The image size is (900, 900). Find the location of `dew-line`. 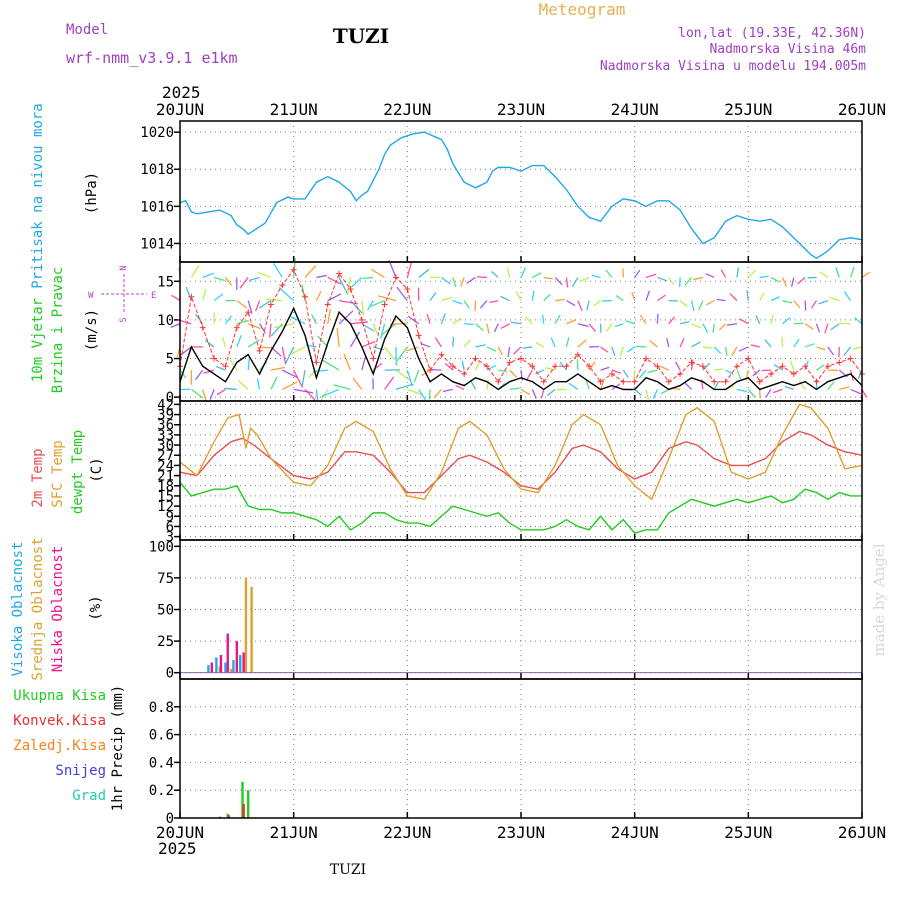

dew-line is located at coordinates (520, 508).